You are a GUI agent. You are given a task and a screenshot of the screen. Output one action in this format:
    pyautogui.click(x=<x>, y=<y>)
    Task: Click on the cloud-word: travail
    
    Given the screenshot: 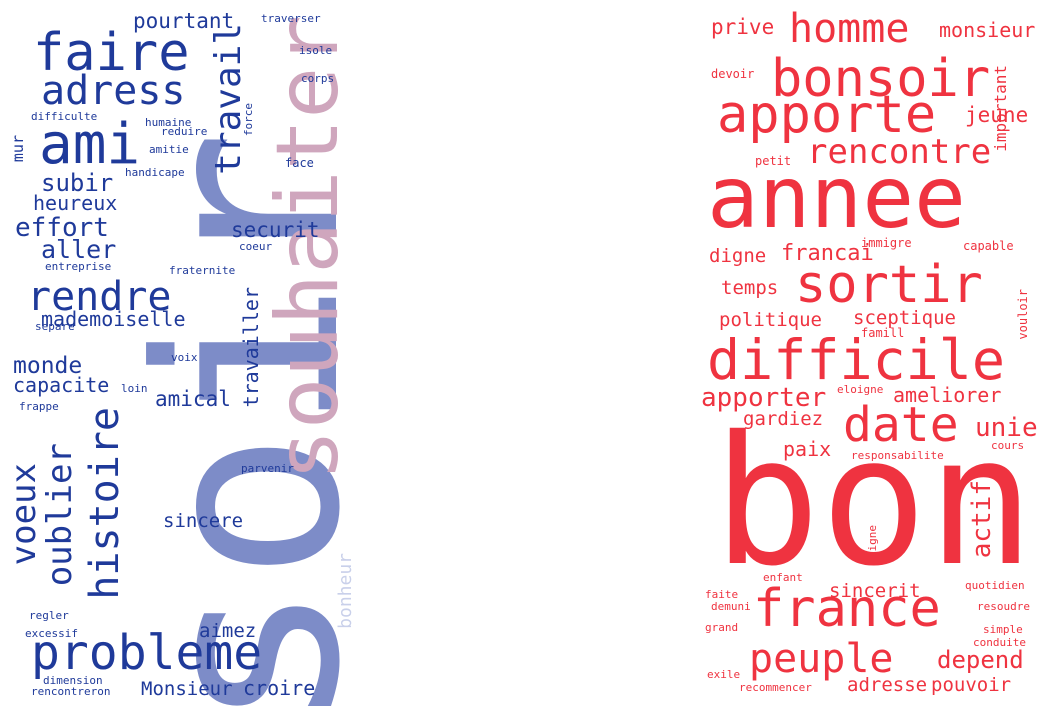 What is the action you would take?
    pyautogui.click(x=228, y=99)
    